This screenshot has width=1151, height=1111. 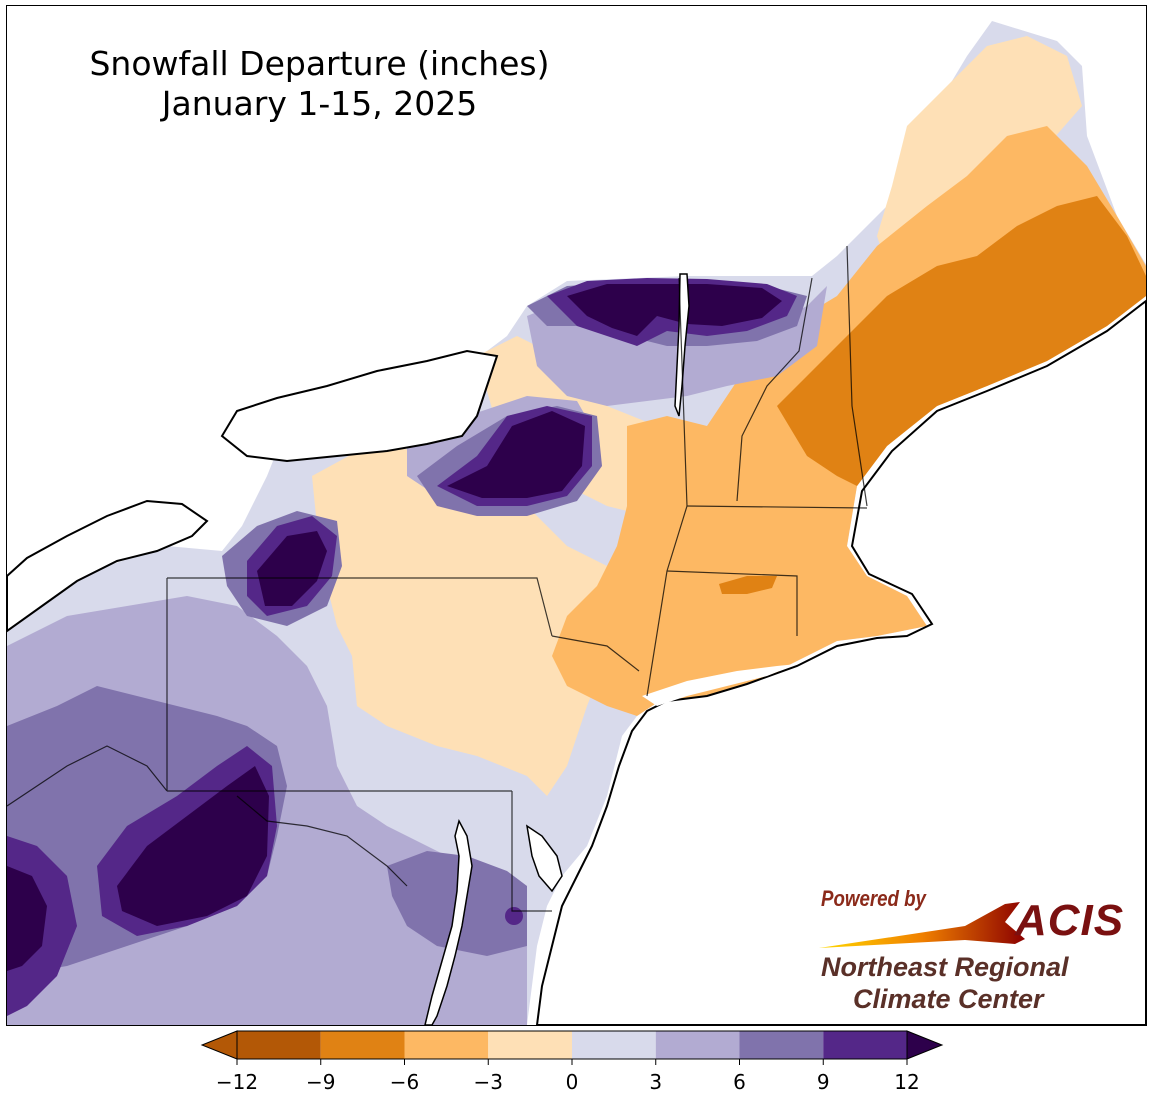 What do you see at coordinates (108, 566) in the screenshot?
I see `lake-erie` at bounding box center [108, 566].